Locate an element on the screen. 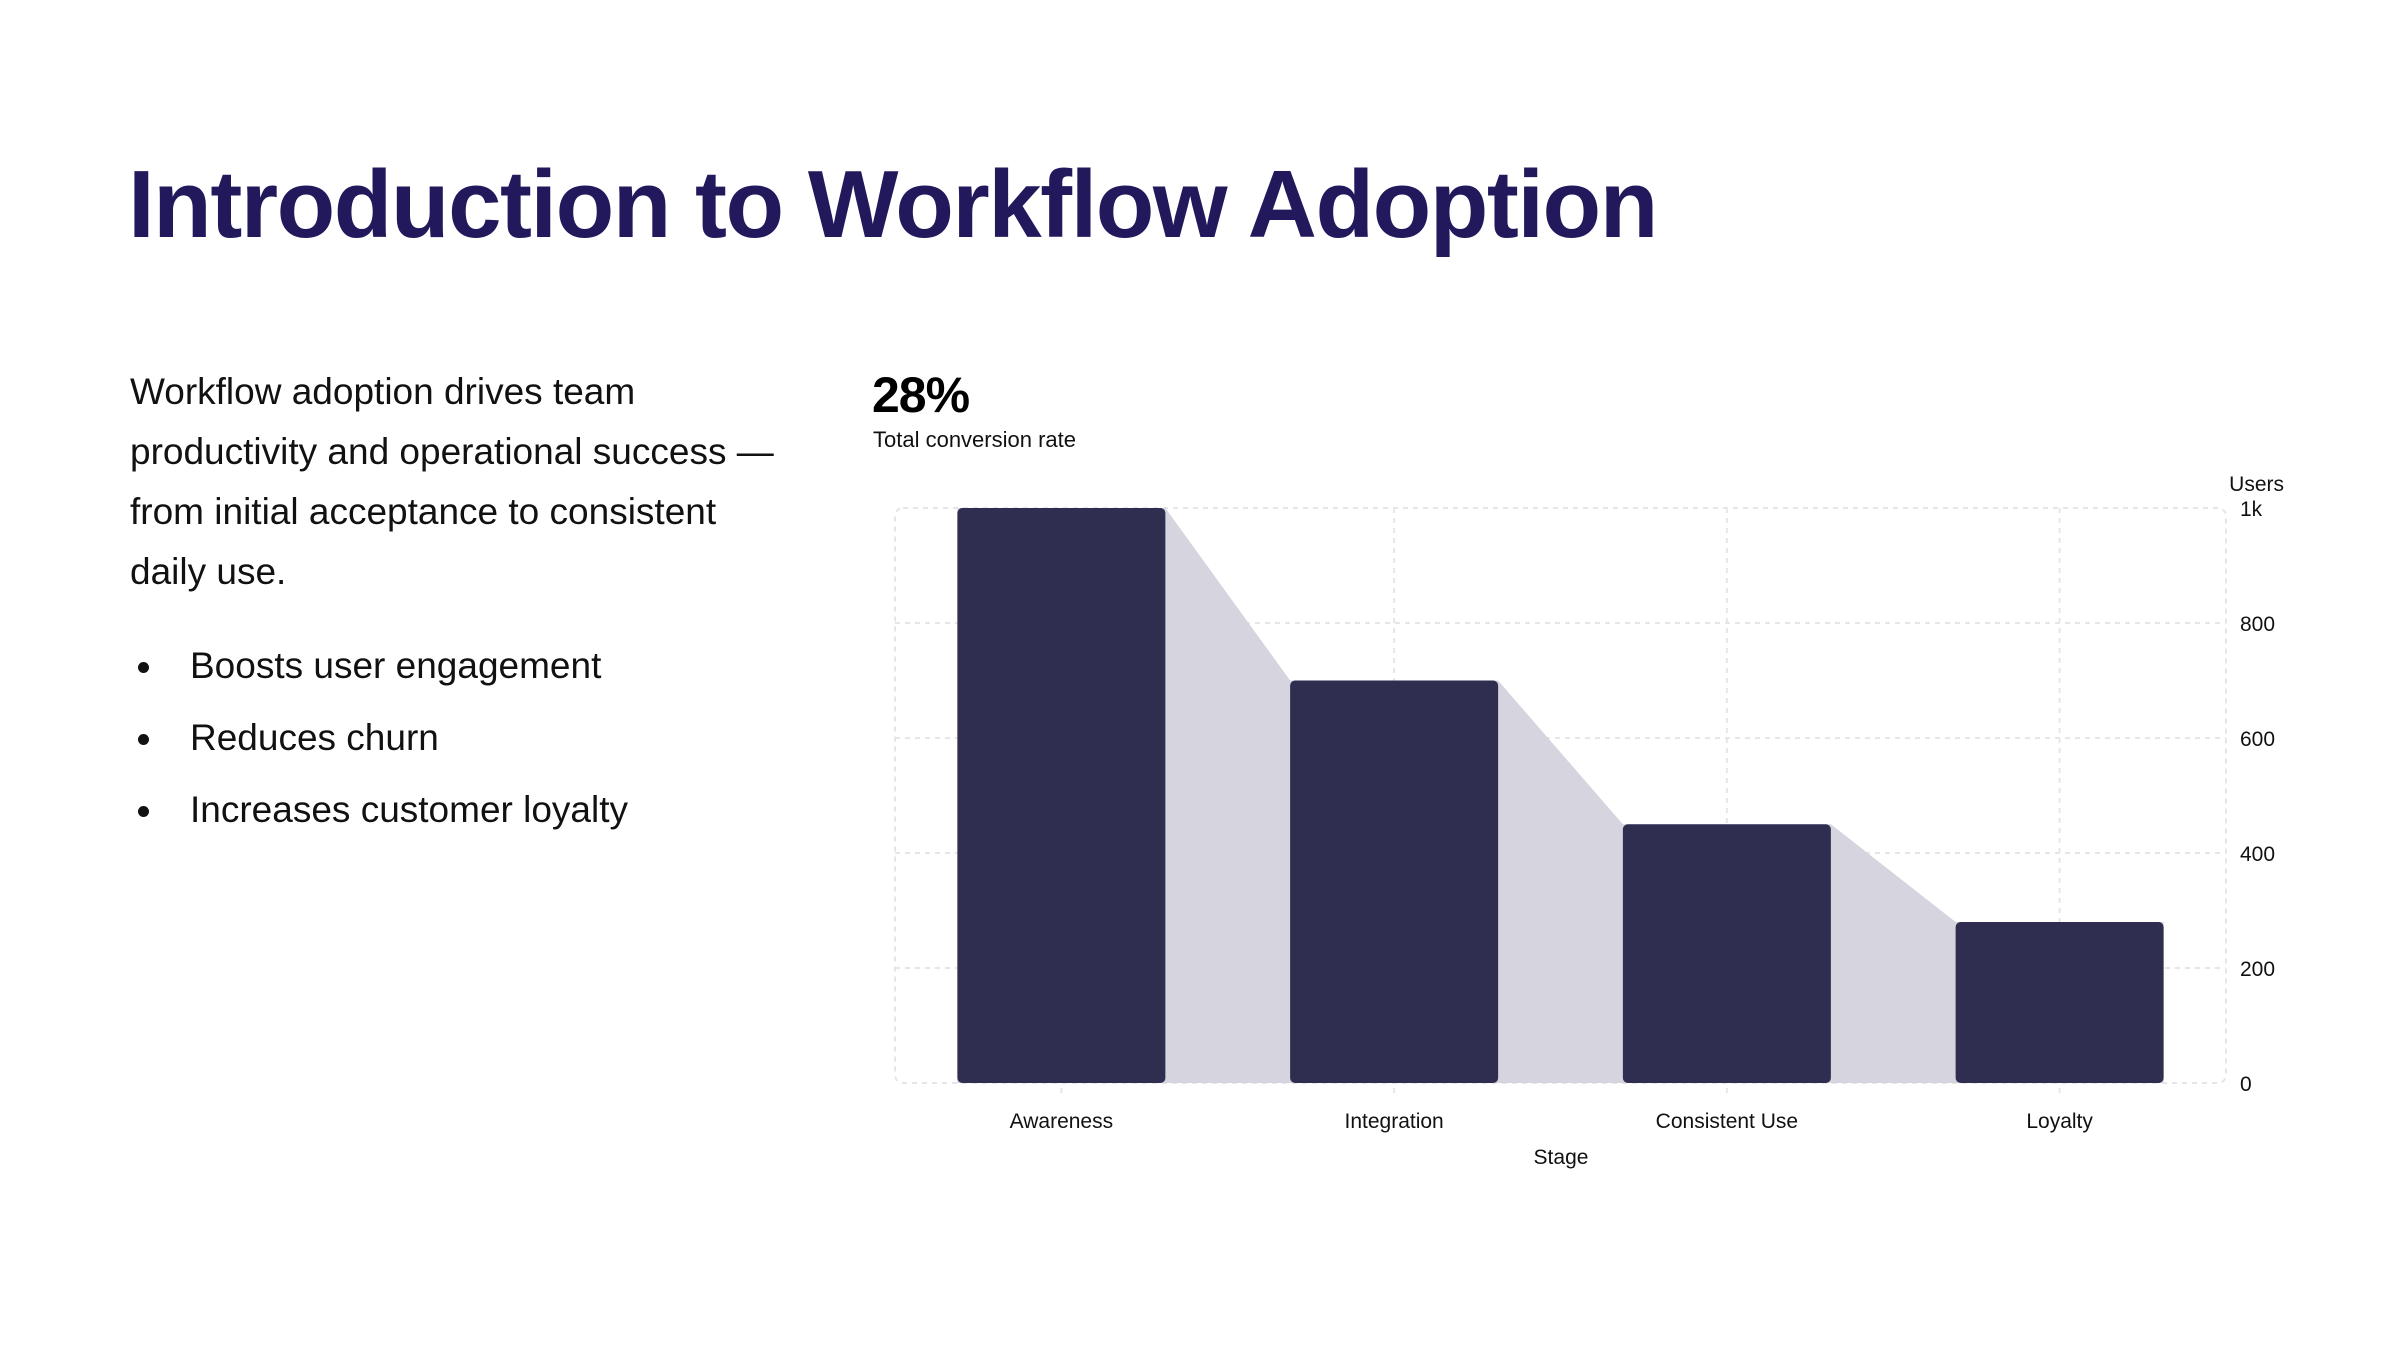 Image resolution: width=2400 pixels, height=1350 pixels. y-tick-label: 200 is located at coordinates (2257, 969).